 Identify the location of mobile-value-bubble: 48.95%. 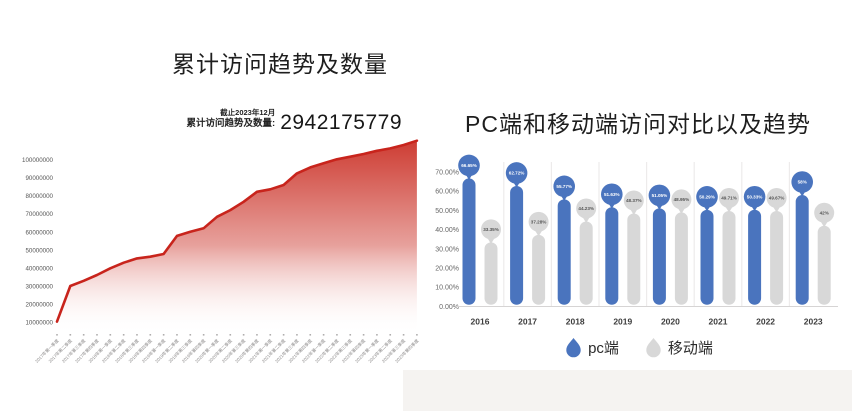
(681, 201).